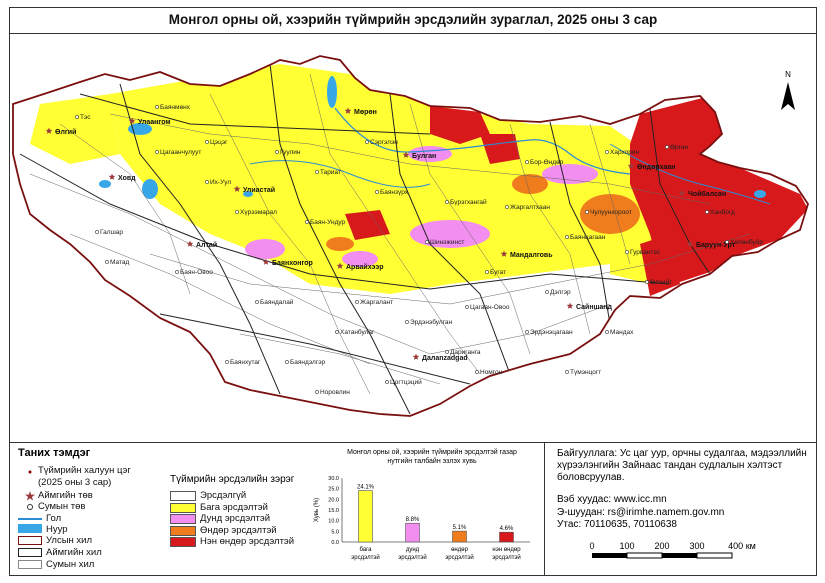 The width and height of the screenshot is (825, 583). What do you see at coordinates (531, 255) in the screenshot?
I see `aimag-center-label: Мандалговь` at bounding box center [531, 255].